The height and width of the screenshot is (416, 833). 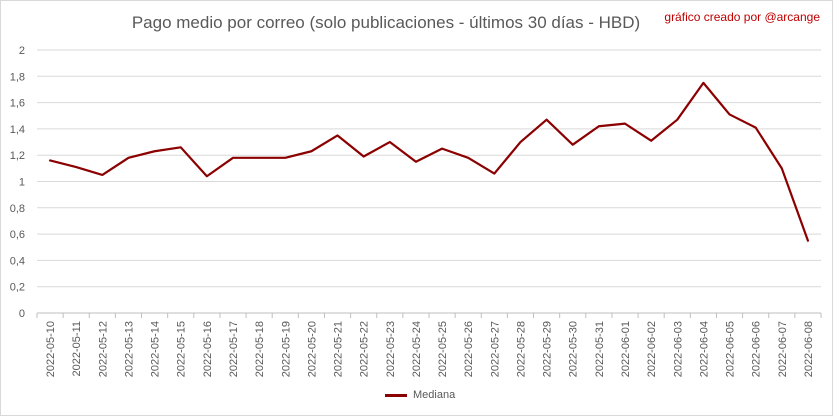 I want to click on x-tick-label: 2022-05-10, so click(x=51, y=349).